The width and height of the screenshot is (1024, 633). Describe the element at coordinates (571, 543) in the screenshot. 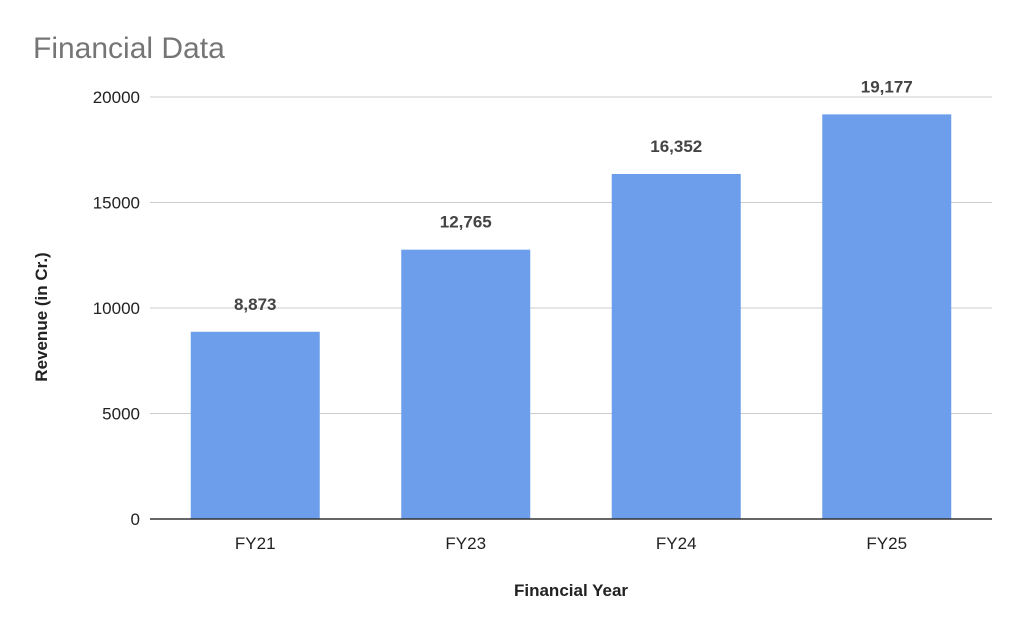

I see `x-axis-ticks: FY21 FY23 FY24 FY25` at that location.